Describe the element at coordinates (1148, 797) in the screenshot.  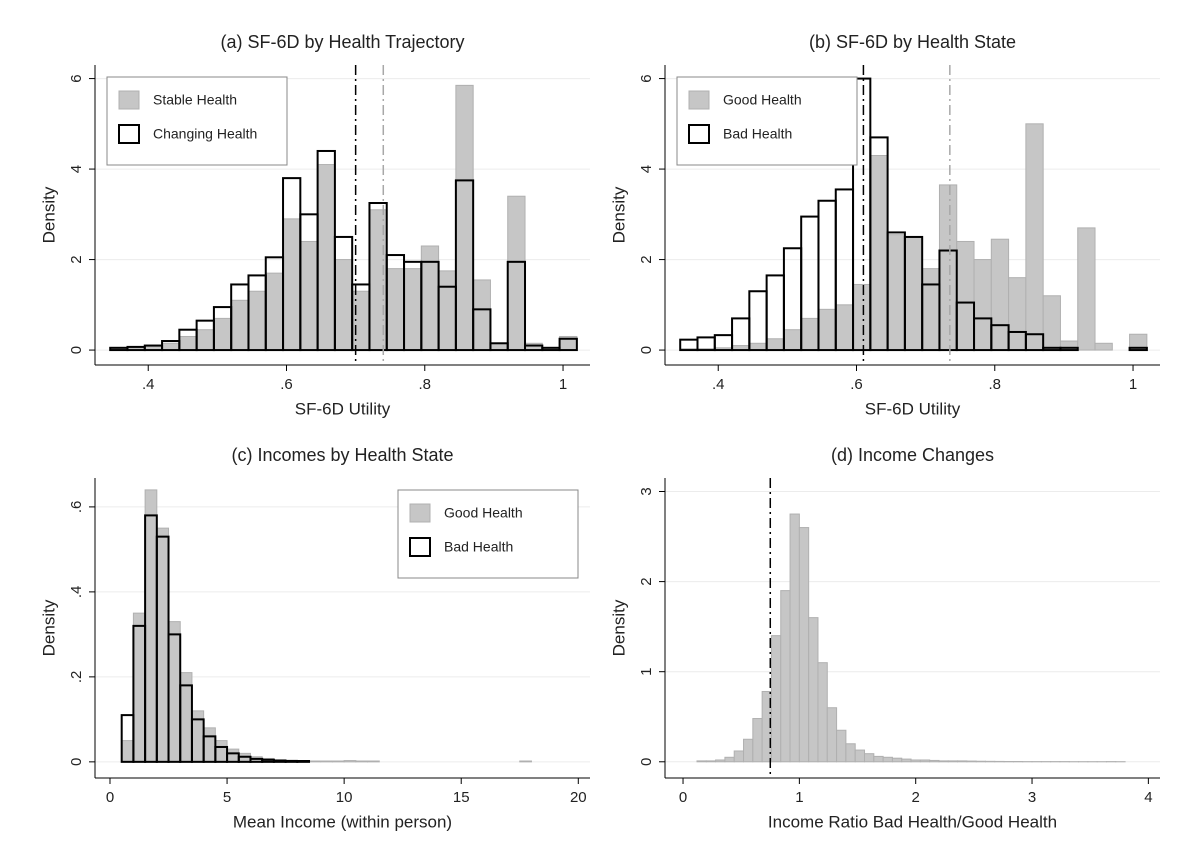
I see `x-tick-label: 4` at that location.